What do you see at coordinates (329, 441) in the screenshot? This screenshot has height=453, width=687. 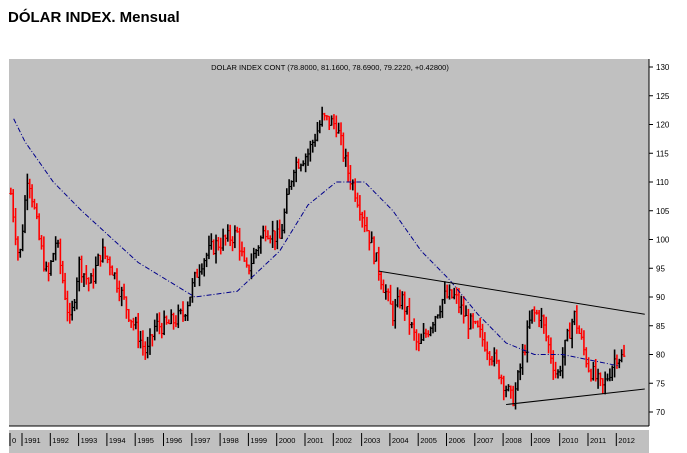 I see `x-axis-area` at bounding box center [329, 441].